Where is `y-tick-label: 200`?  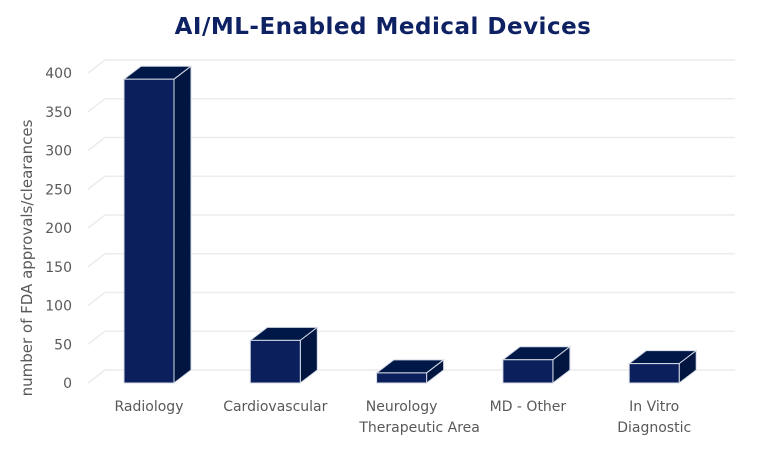 y-tick-label: 200 is located at coordinates (58, 229).